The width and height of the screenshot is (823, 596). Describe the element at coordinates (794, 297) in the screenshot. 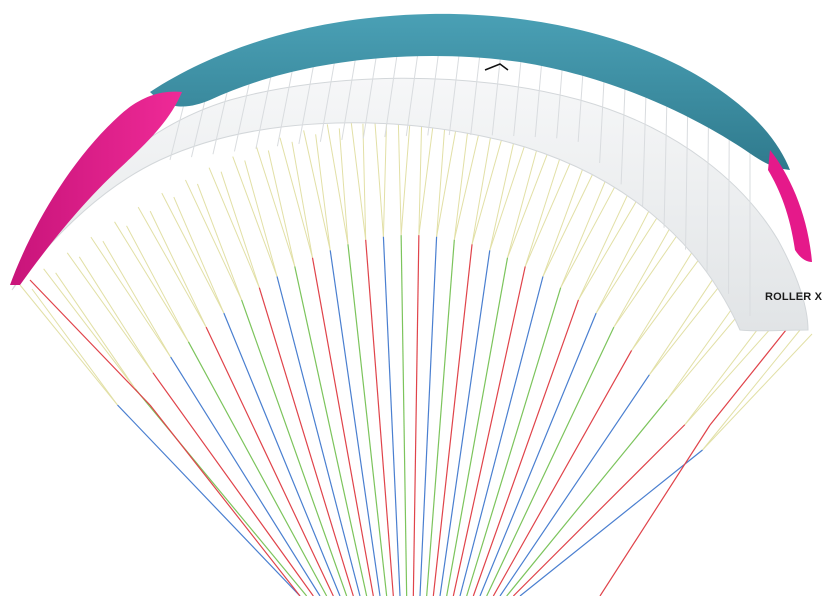

I see `model-label: ROLLER X` at that location.